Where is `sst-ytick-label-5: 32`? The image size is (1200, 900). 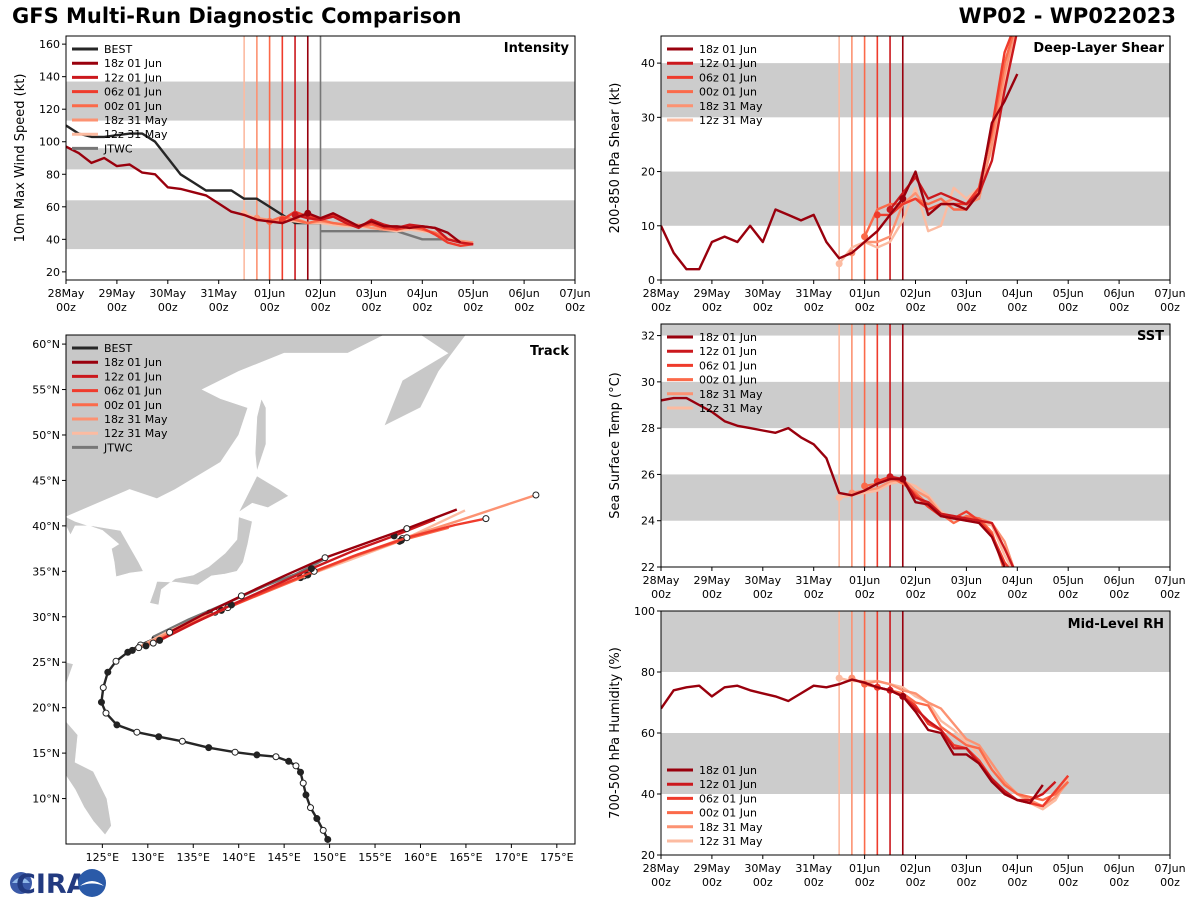
sst-ytick-label-5: 32 is located at coordinates (648, 336).